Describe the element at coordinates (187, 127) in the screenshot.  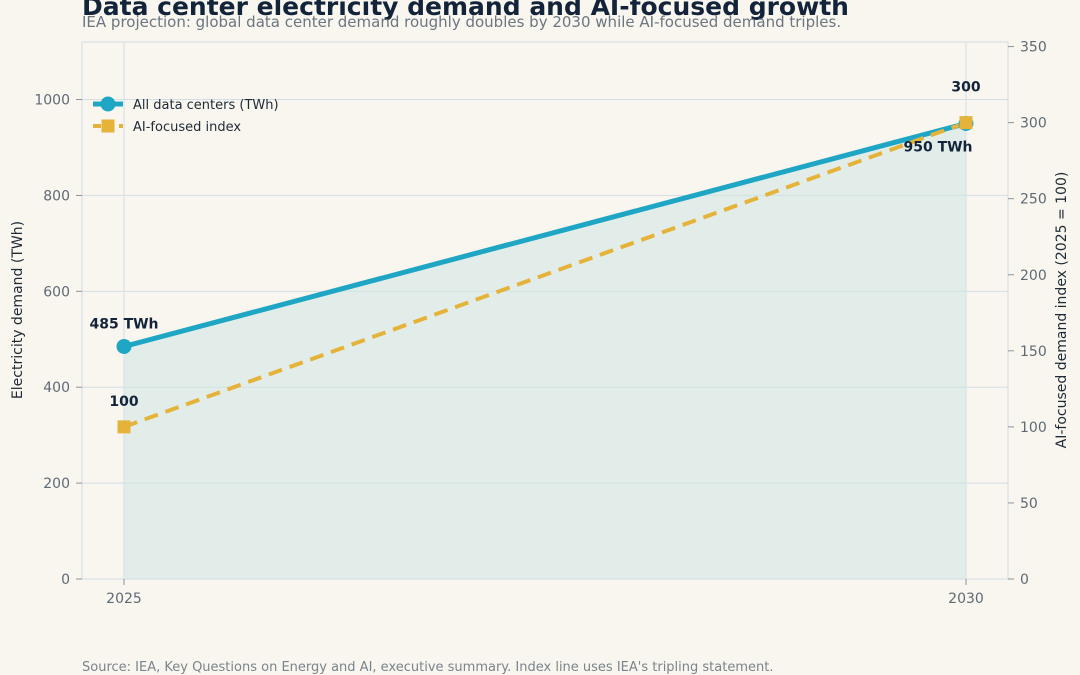
I see `legend-label-ai-index: AI-focused index` at that location.